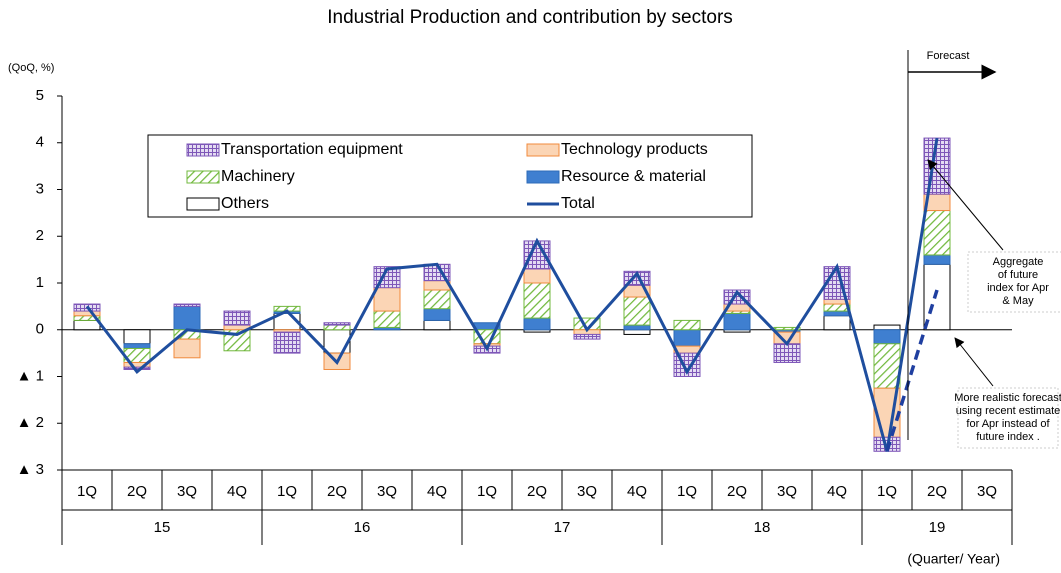  Describe the element at coordinates (40, 282) in the screenshot. I see `y-tick-label: 1` at that location.